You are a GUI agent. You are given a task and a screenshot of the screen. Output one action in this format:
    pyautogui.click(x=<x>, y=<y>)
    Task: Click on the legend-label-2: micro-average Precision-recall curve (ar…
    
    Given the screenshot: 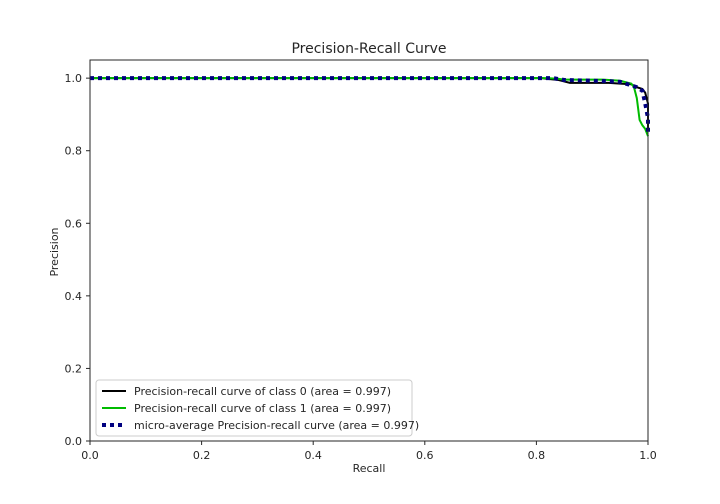 What is the action you would take?
    pyautogui.click(x=276, y=425)
    